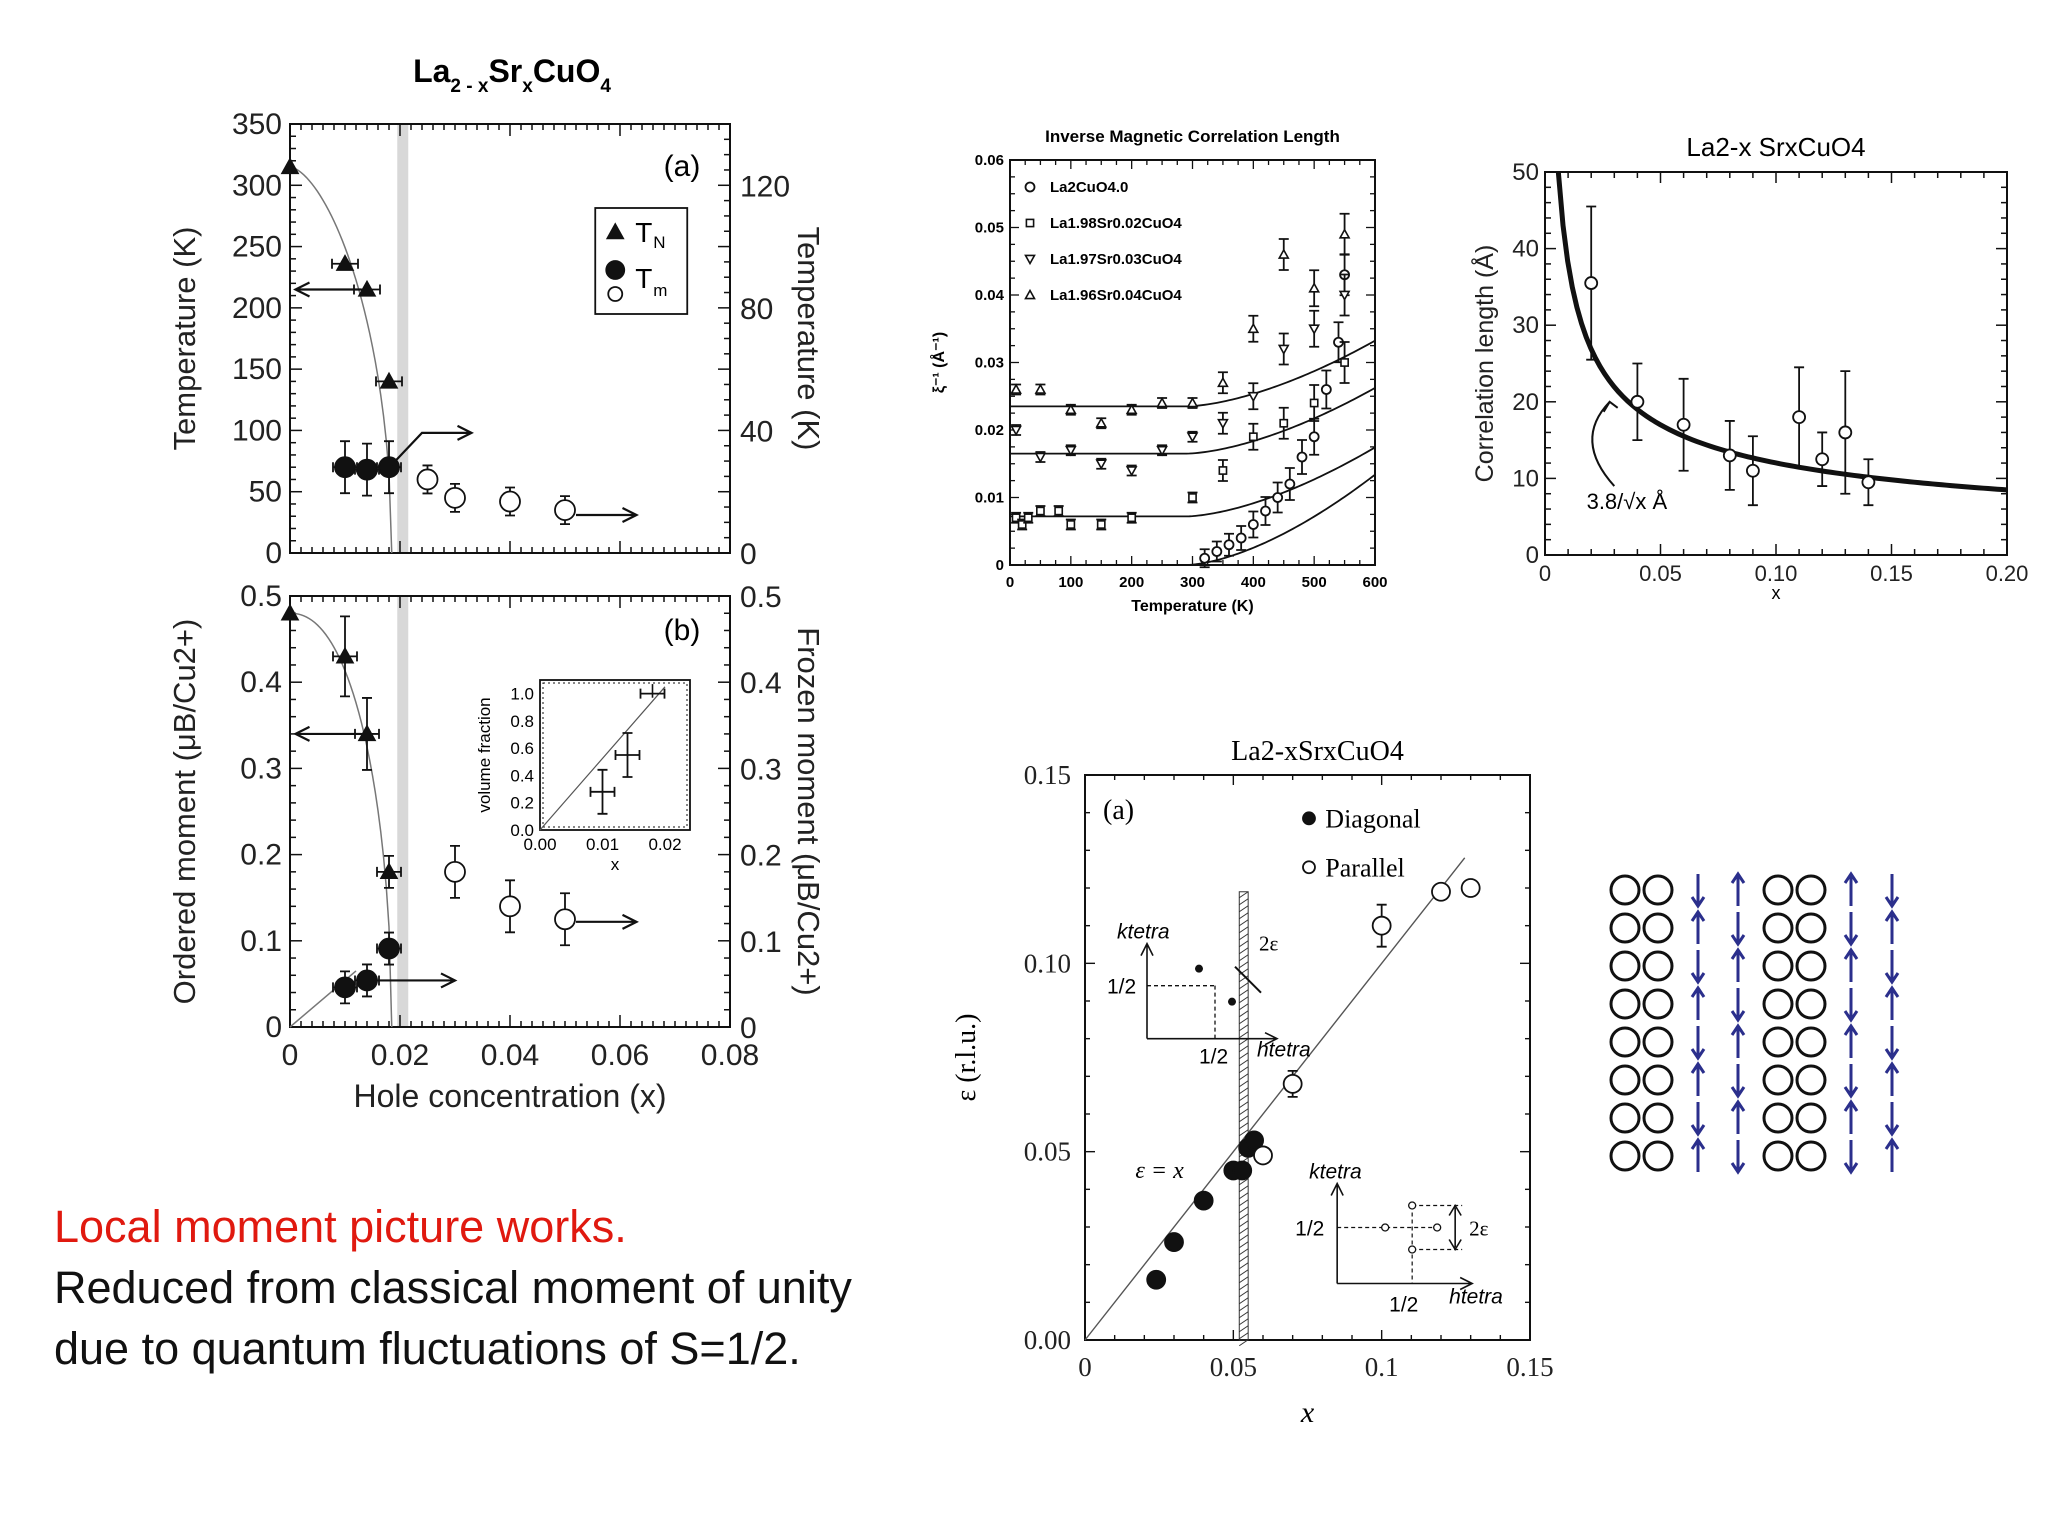 Image resolution: width=2048 pixels, height=1536 pixels. What do you see at coordinates (522, 775) in the screenshot?
I see `inset-y-tick-label: 0.4` at bounding box center [522, 775].